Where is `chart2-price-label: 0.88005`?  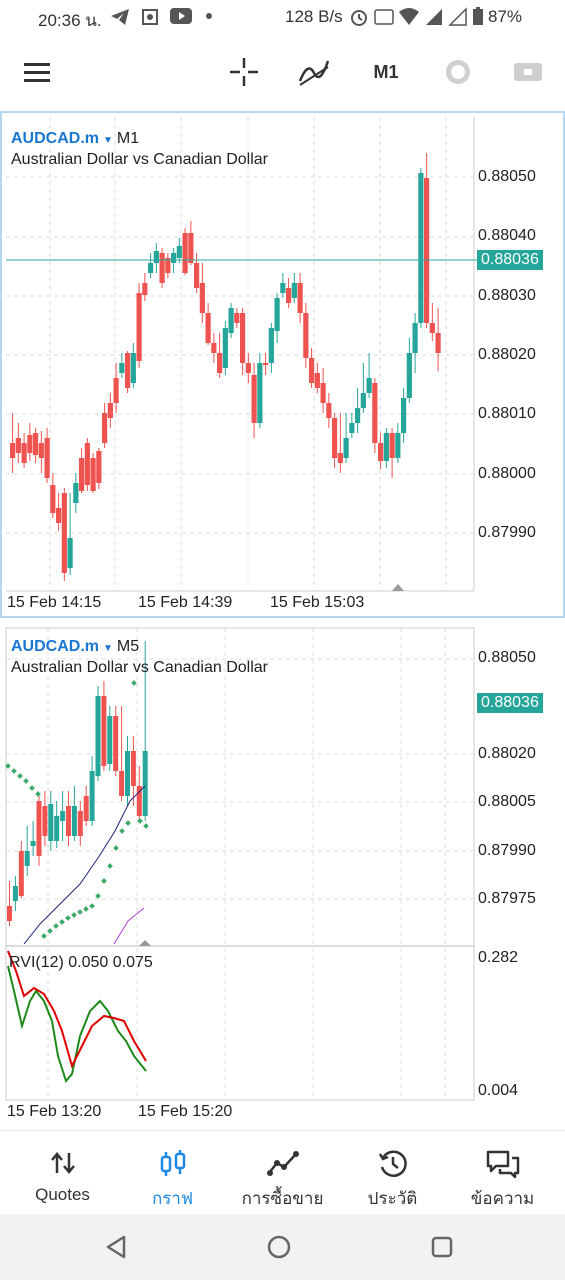
chart2-price-label: 0.88005 is located at coordinates (507, 801).